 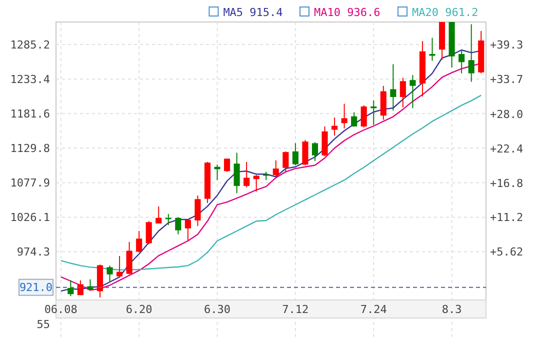 What do you see at coordinates (445, 12) in the screenshot?
I see `text: MA20 961.2` at bounding box center [445, 12].